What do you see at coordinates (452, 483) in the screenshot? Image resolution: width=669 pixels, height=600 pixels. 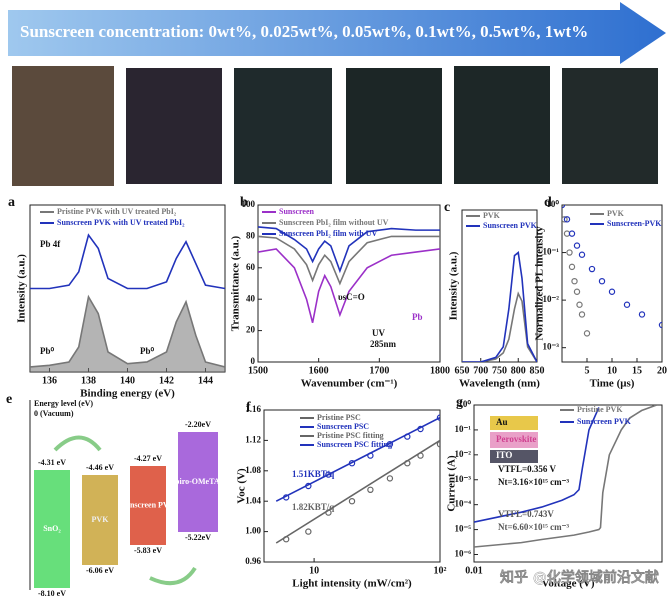 I see `y-axis-label: Current (A)` at bounding box center [452, 483].